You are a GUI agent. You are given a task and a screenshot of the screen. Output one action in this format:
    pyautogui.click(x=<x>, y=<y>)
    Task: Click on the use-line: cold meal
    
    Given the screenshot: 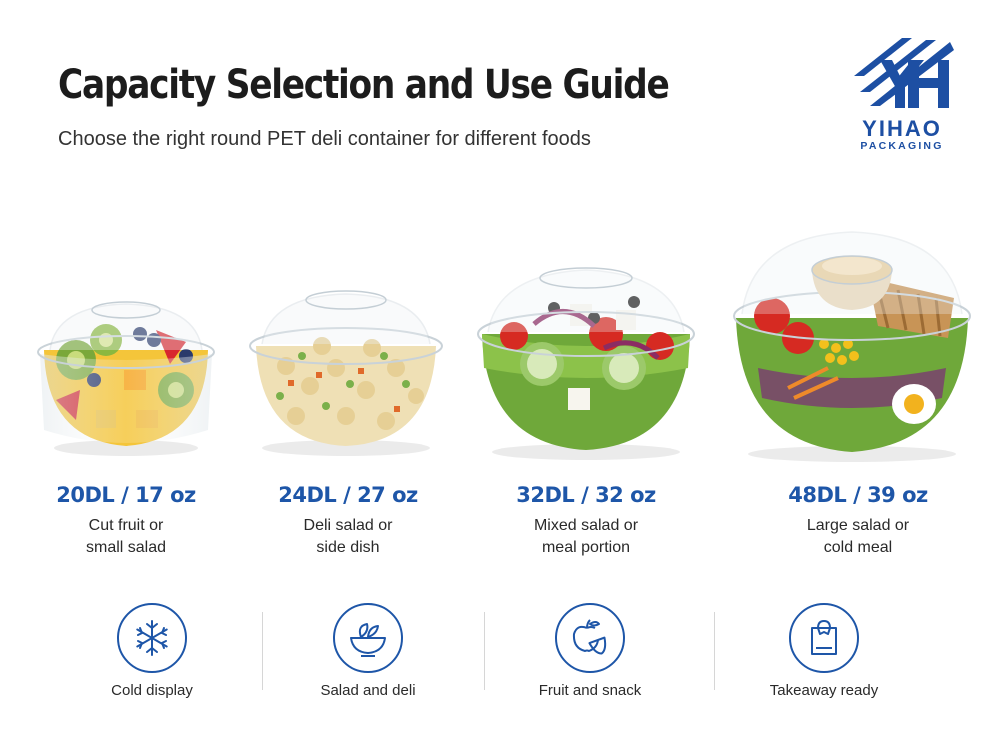 What is the action you would take?
    pyautogui.click(x=858, y=547)
    